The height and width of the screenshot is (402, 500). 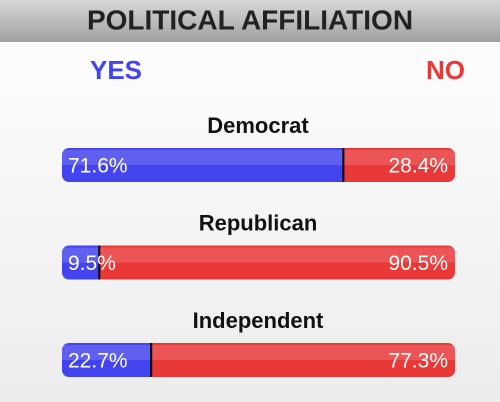 What do you see at coordinates (98, 166) in the screenshot?
I see `value-label: 71.6%` at bounding box center [98, 166].